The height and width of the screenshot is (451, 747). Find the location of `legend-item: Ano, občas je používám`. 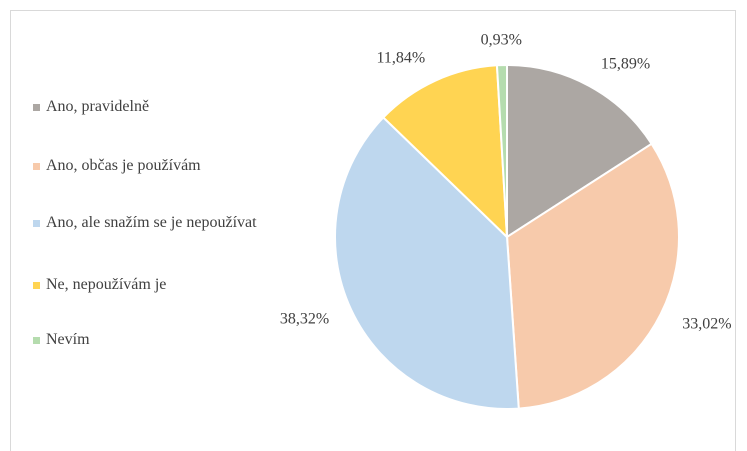

legend-item: Ano, občas je používám is located at coordinates (148, 166).